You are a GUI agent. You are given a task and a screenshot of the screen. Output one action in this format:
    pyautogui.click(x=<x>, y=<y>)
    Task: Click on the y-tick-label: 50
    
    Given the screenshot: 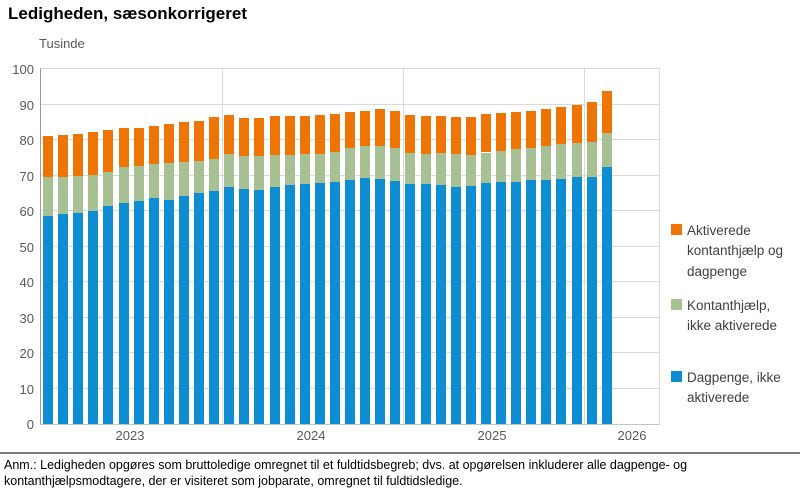 What is the action you would take?
    pyautogui.click(x=26, y=247)
    